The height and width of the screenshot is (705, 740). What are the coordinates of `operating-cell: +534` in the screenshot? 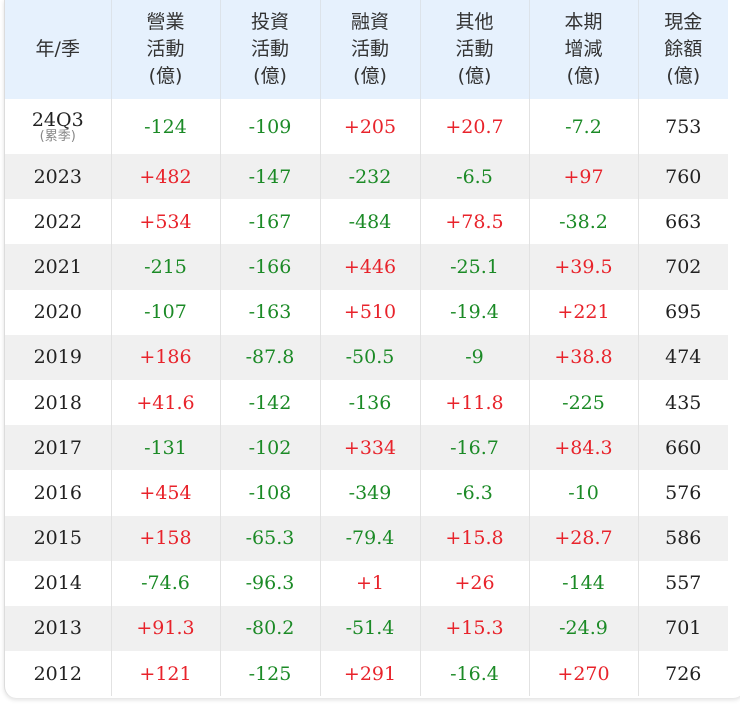 It's located at (165, 222).